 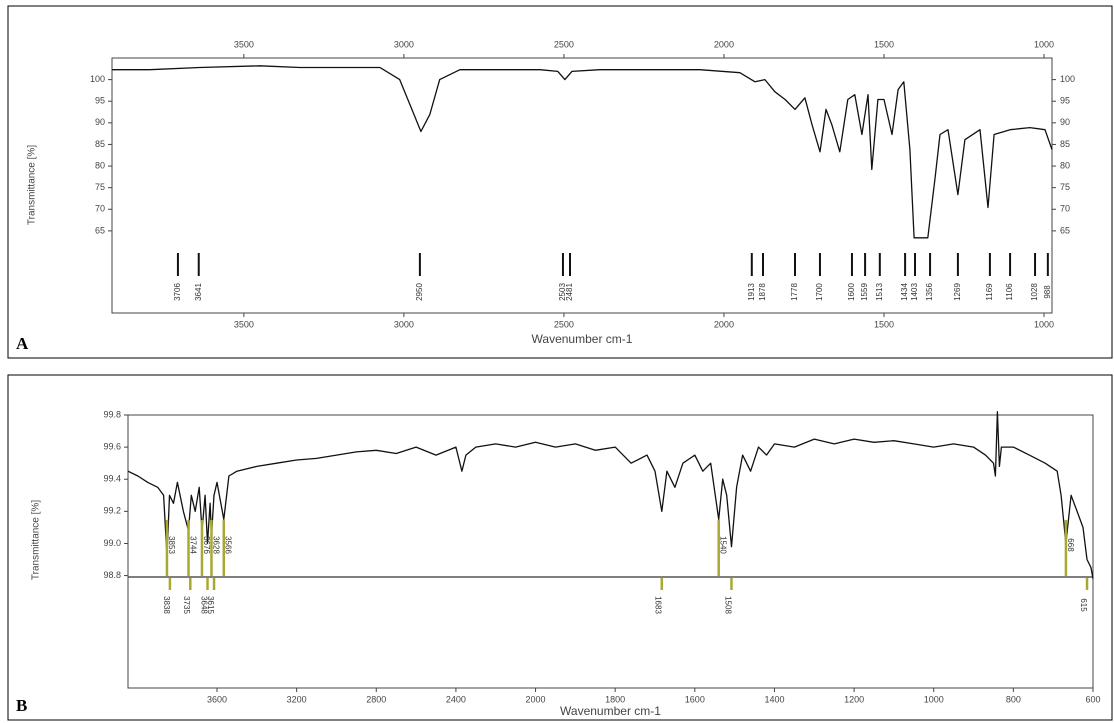 I want to click on peak-label: 3566, so click(x=228, y=545).